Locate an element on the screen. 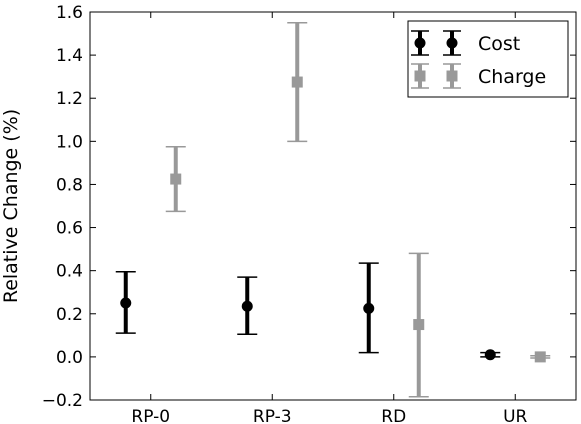  legend-label: Charge is located at coordinates (512, 77).